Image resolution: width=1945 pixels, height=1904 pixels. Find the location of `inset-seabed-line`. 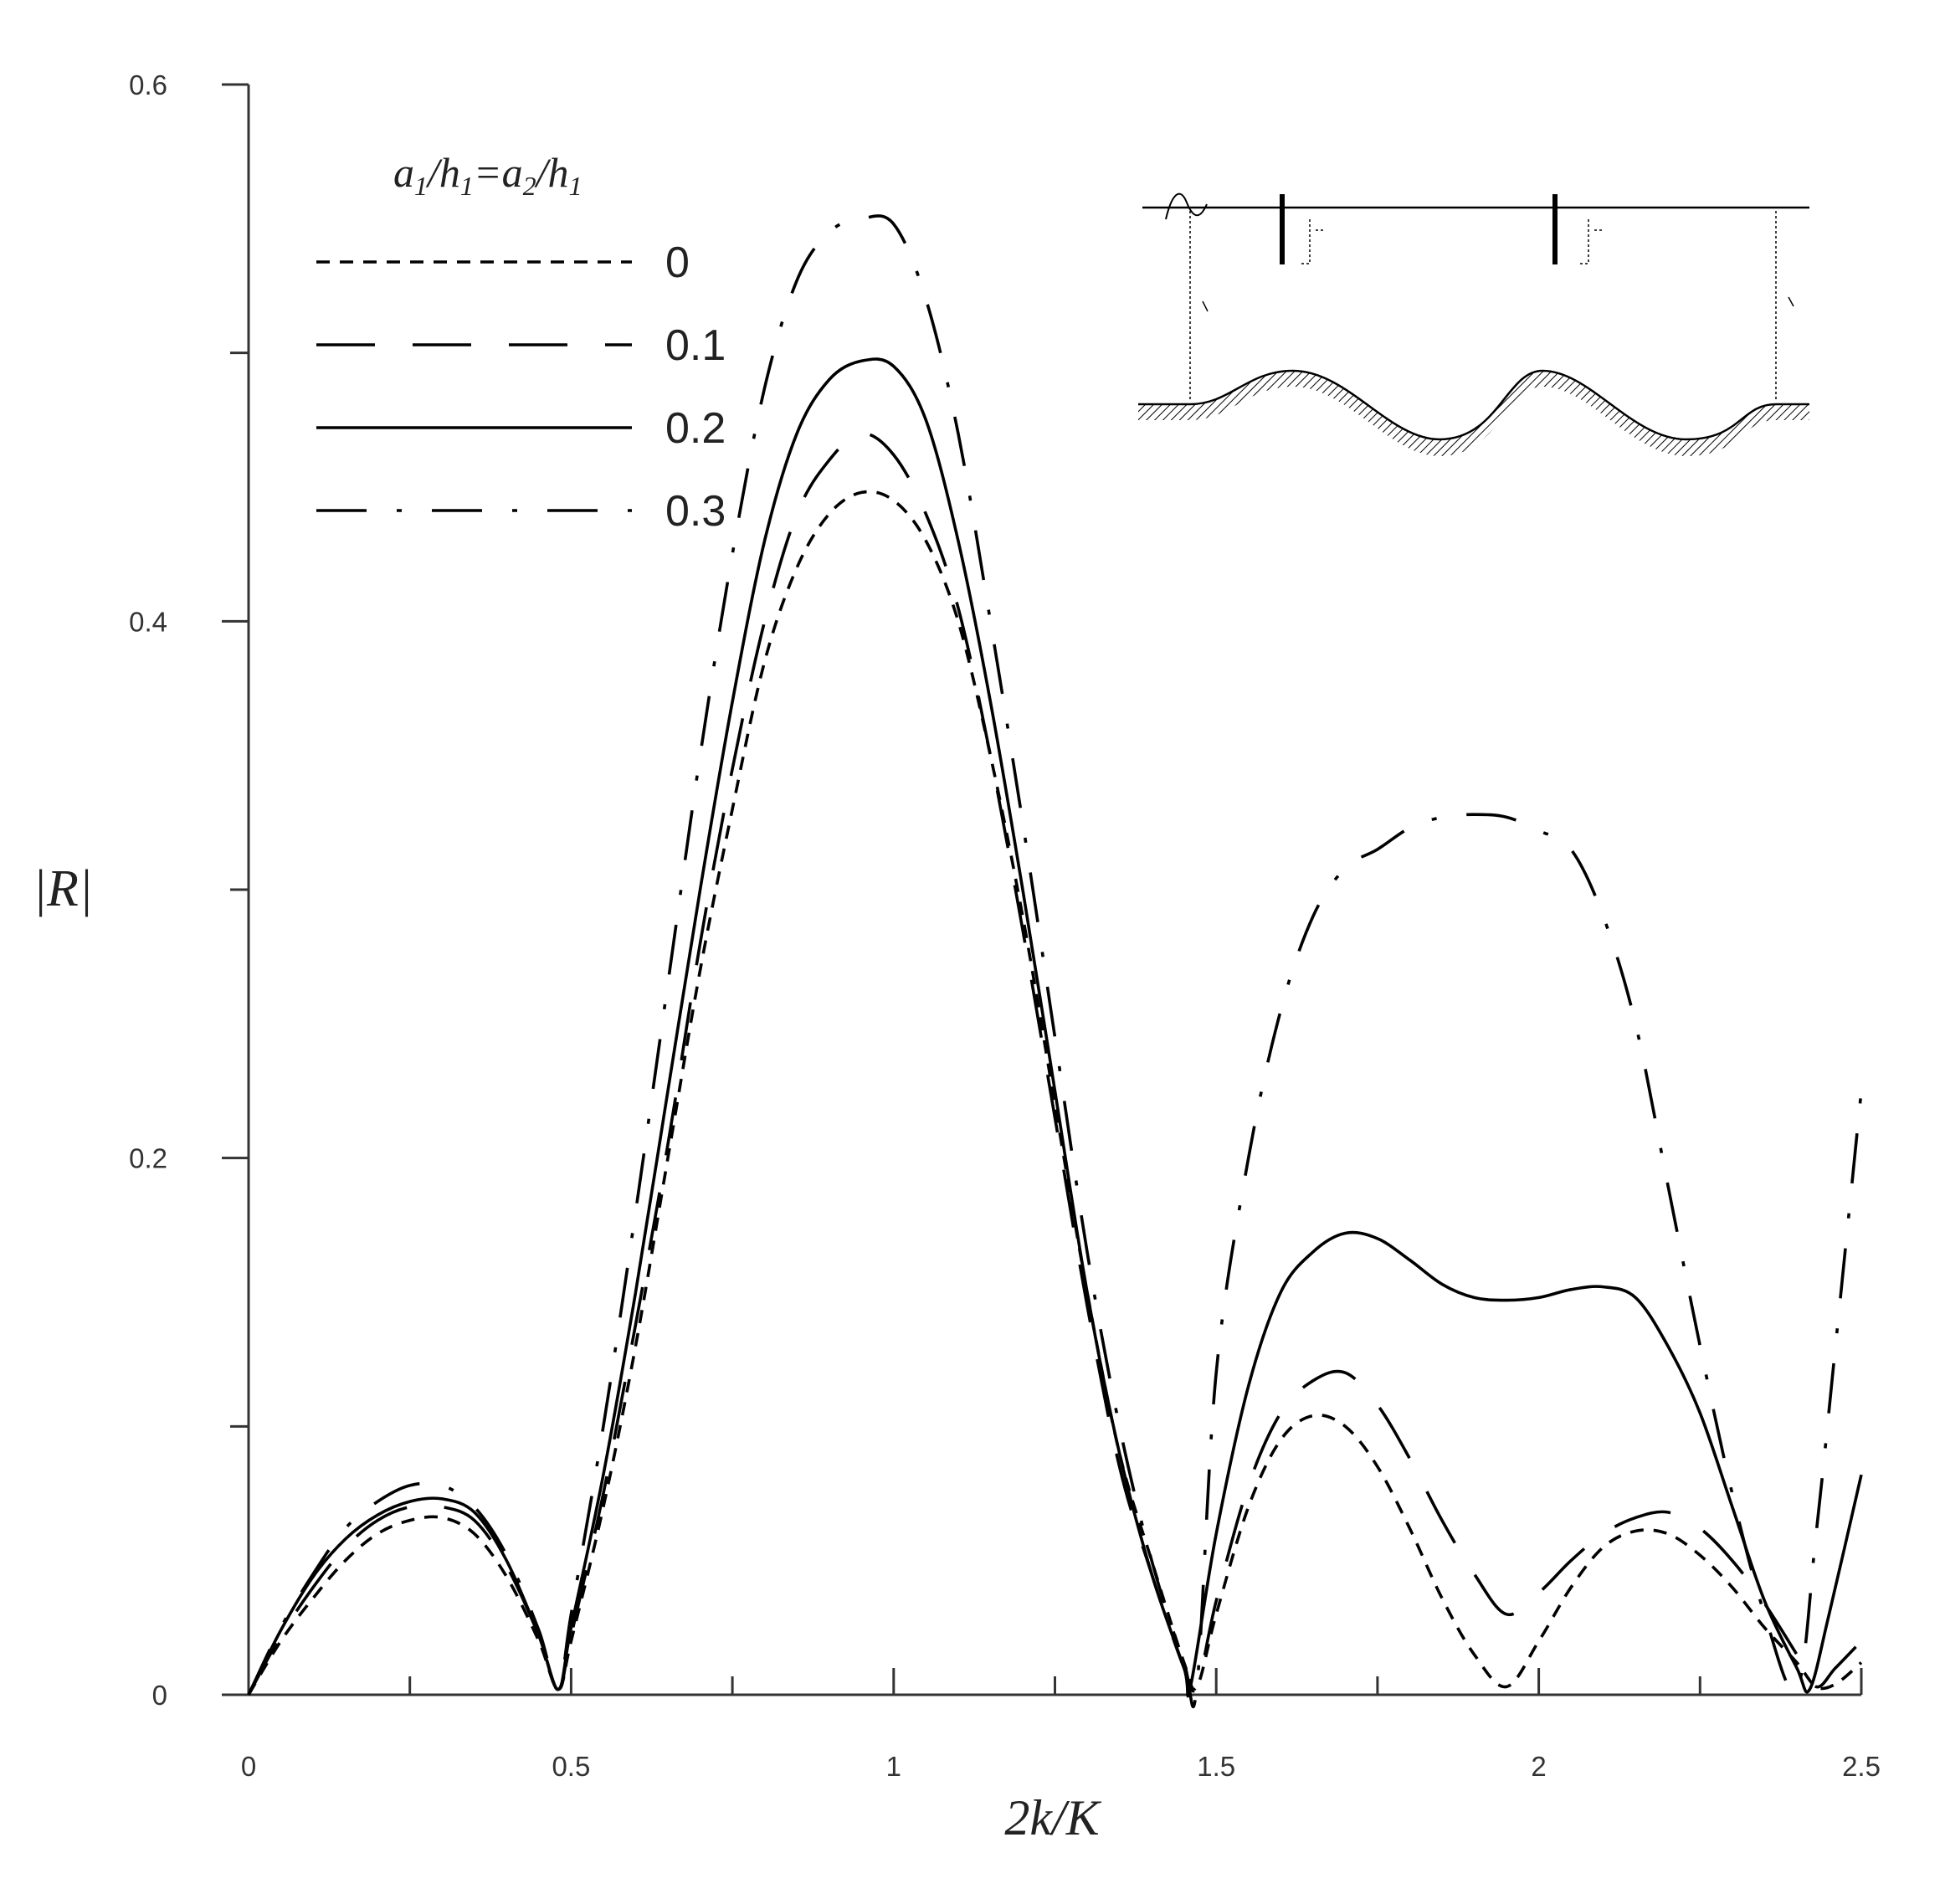

inset-seabed-line is located at coordinates (1473, 405).